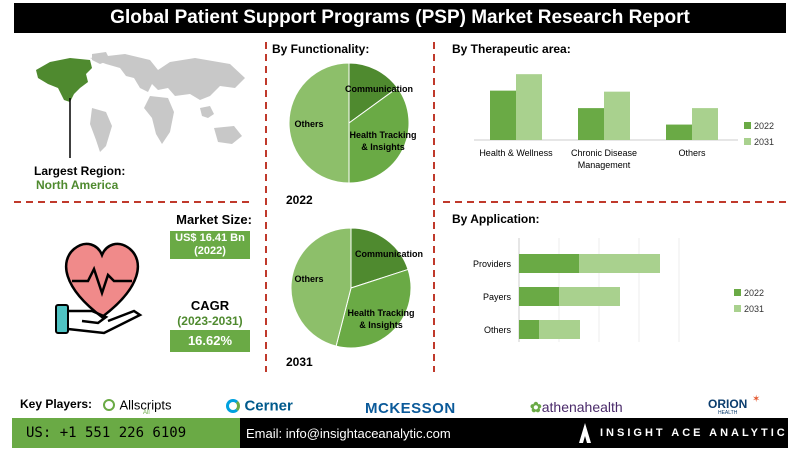 The image size is (800, 450). Describe the element at coordinates (694, 433) in the screenshot. I see `footer-brand: INSIGHT ACE ANALYTIC` at that location.